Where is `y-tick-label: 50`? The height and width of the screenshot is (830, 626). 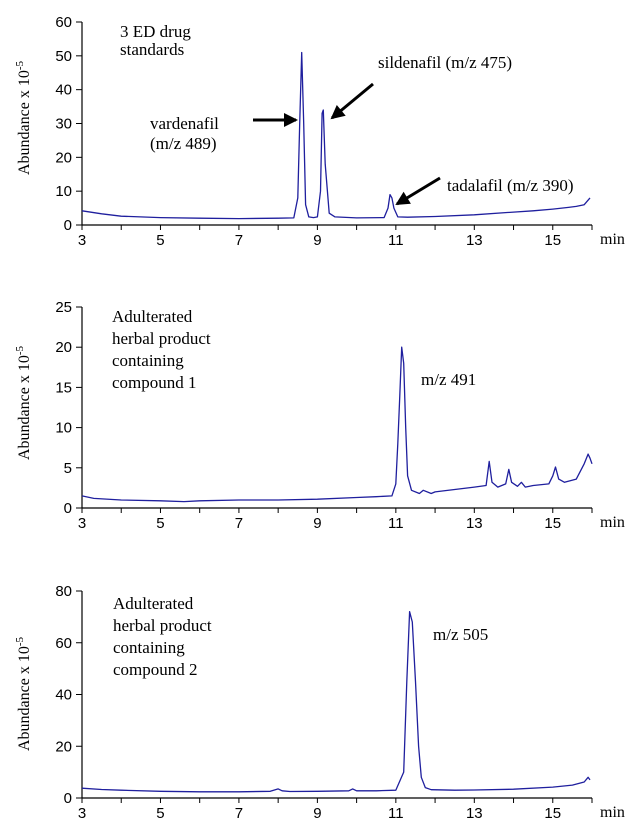 y-tick-label: 50 is located at coordinates (63, 56).